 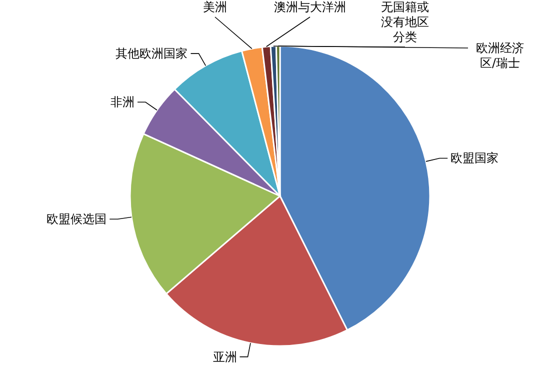 I want to click on slice-label: 其他欧洲国家, so click(x=152, y=53).